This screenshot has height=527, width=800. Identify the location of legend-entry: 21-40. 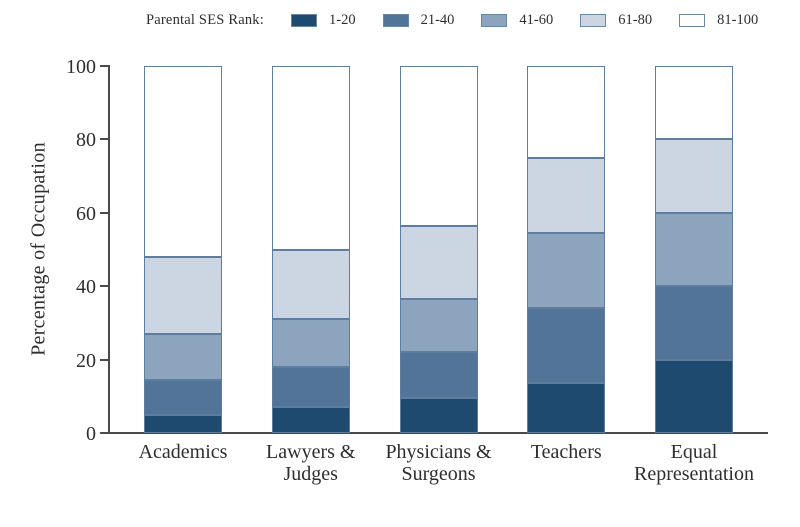
(418, 20).